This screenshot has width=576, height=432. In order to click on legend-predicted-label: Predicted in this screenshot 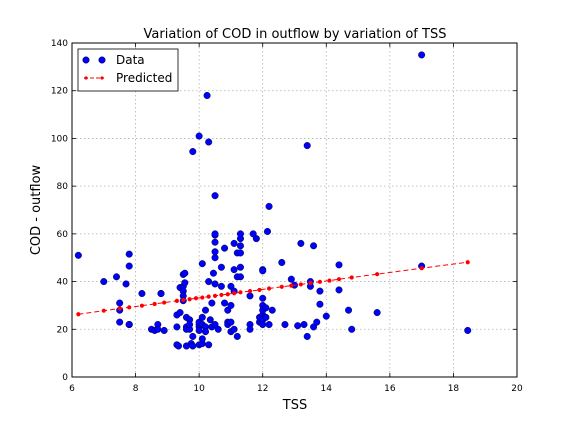, I will do `click(144, 78)`.